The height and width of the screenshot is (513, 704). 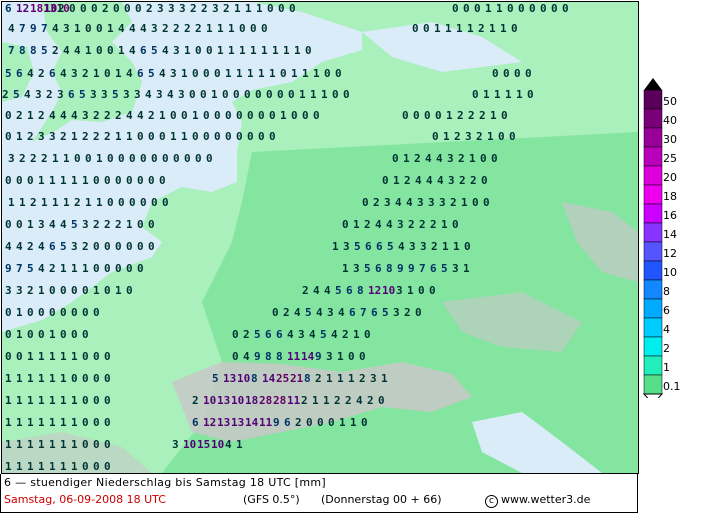 I want to click on precip-value: 10, so click(x=189, y=444).